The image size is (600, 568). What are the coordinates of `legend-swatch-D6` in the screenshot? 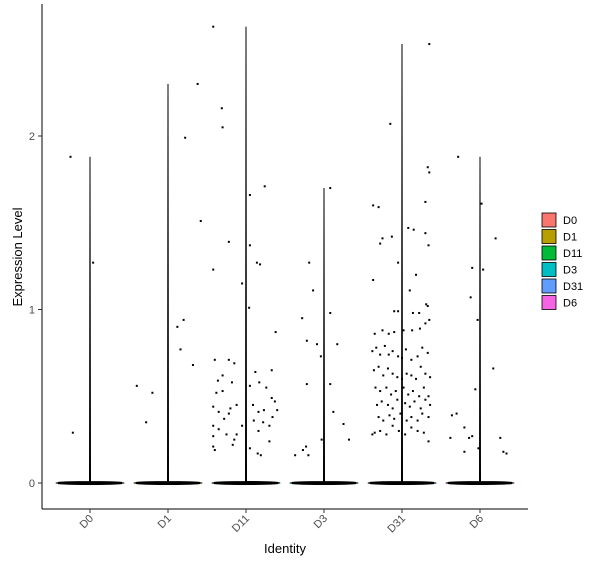 It's located at (549, 302).